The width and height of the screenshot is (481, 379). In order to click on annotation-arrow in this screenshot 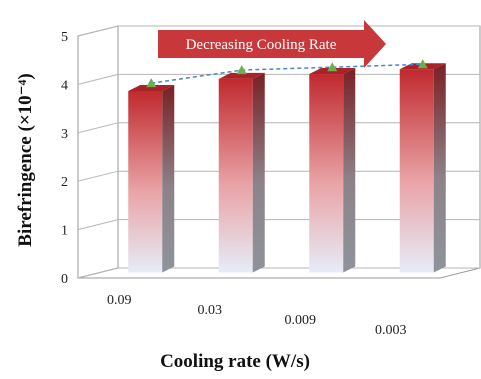, I will do `click(272, 44)`.